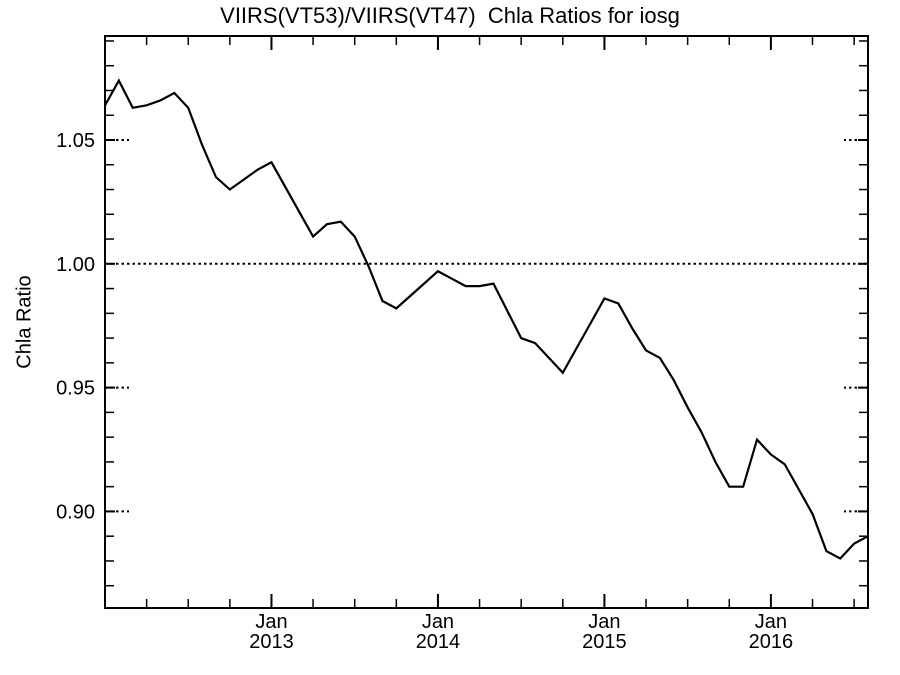 The width and height of the screenshot is (900, 675). What do you see at coordinates (75, 389) in the screenshot?
I see `y-tick-label: 0.95` at bounding box center [75, 389].